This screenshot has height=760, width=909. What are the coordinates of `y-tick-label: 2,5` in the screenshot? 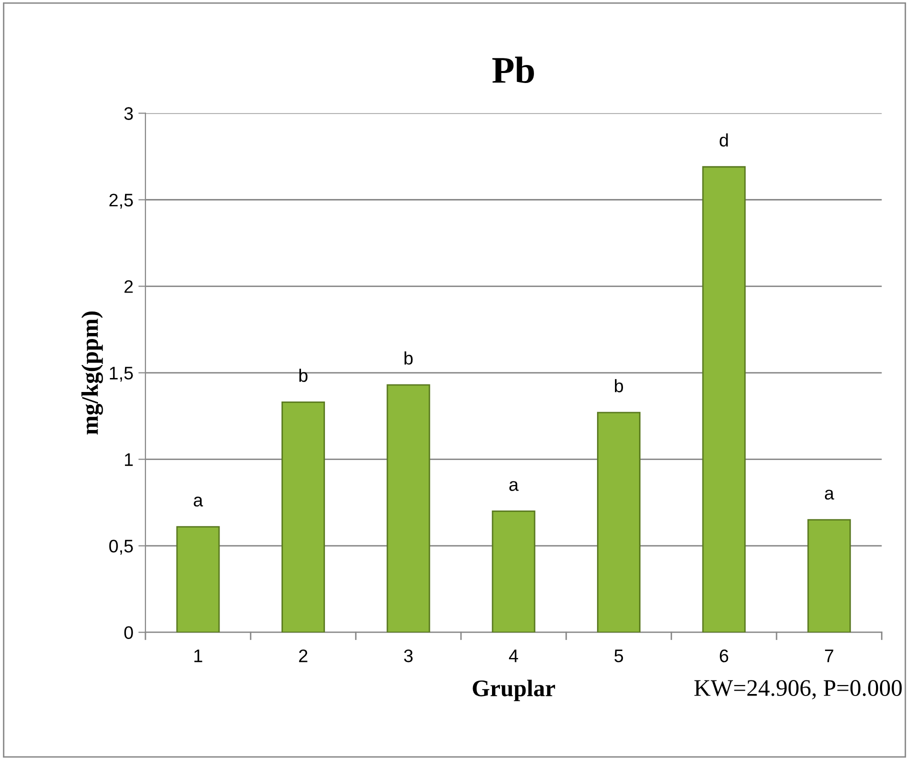 It's located at (121, 201).